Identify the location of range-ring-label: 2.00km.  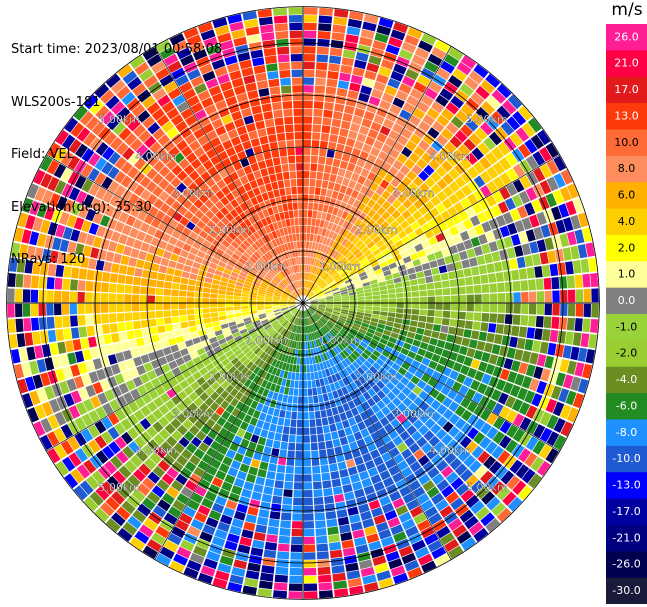
(230, 377).